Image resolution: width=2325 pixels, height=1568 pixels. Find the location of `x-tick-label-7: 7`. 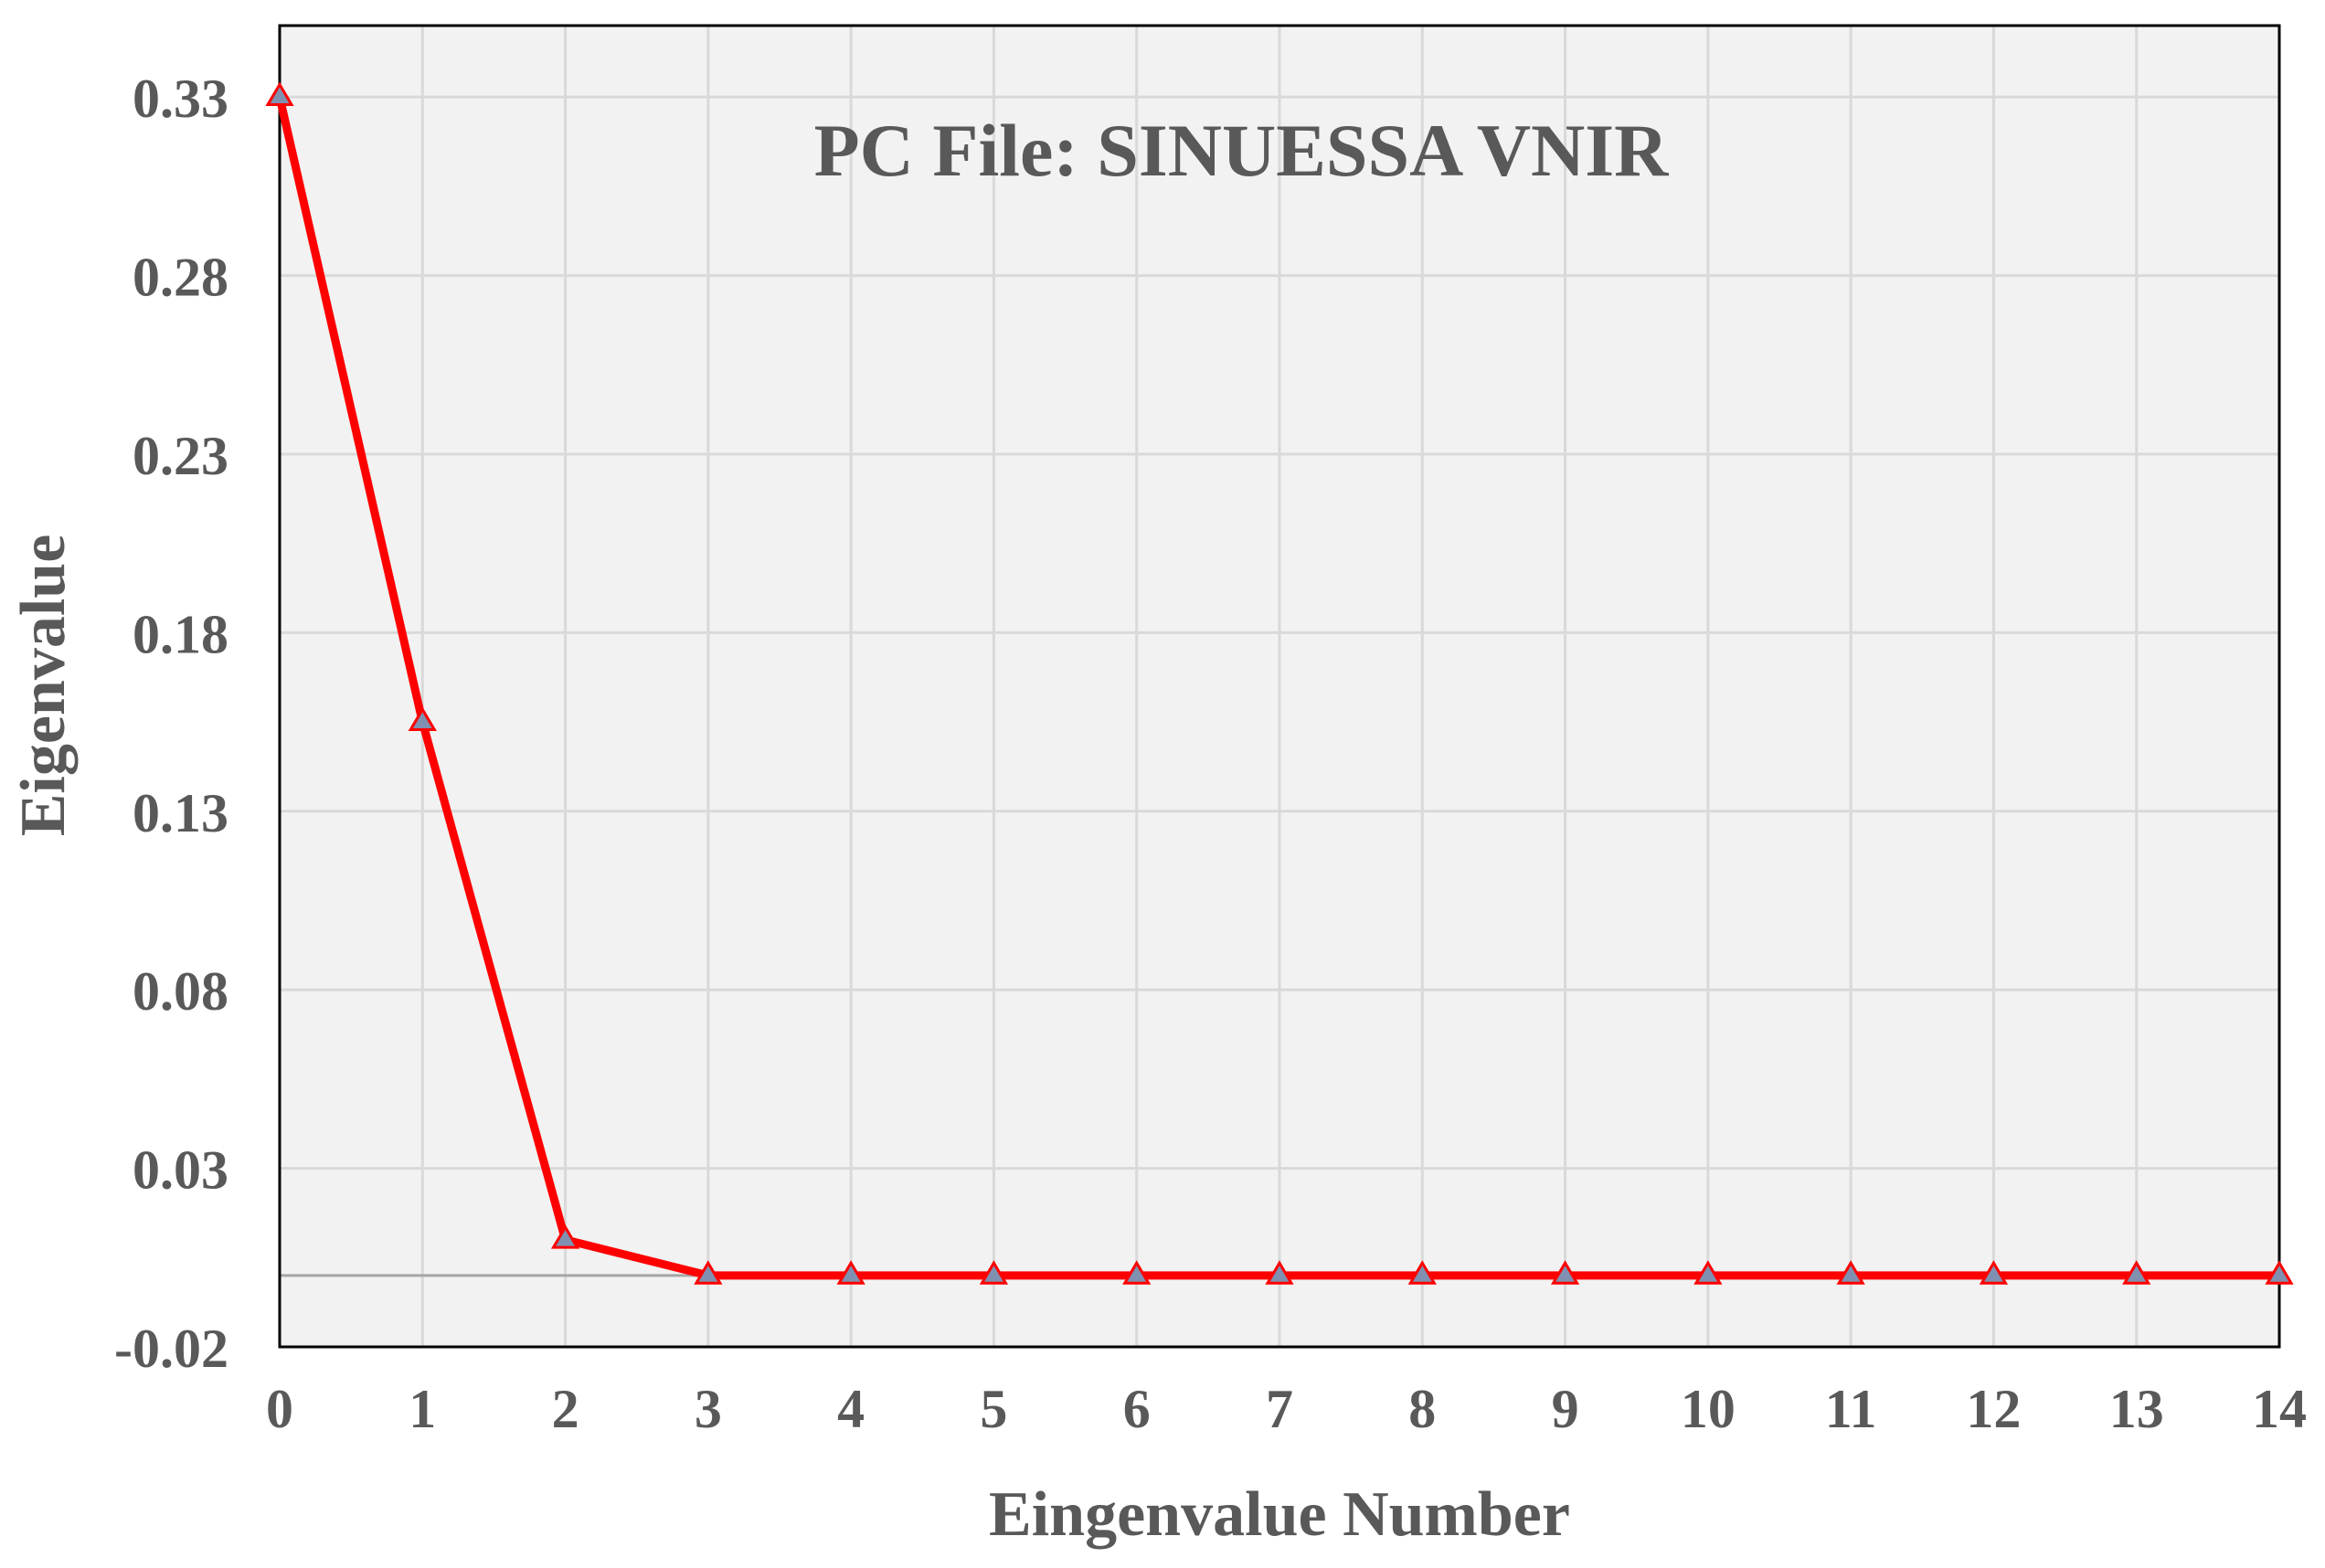

x-tick-label-7: 7 is located at coordinates (1279, 1409).